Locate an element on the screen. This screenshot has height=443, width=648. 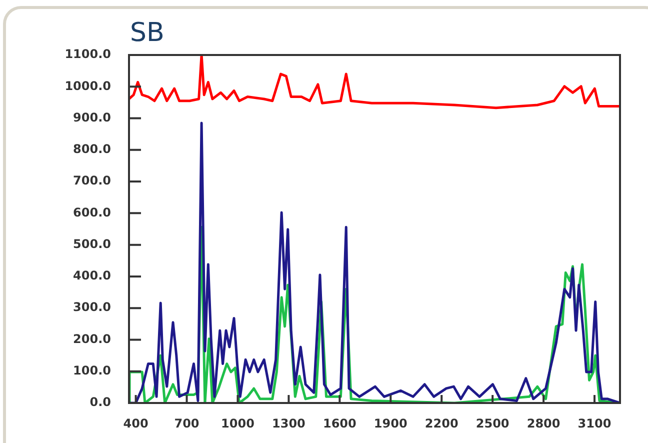
y-tick-label: 1100.0 is located at coordinates (87, 54).